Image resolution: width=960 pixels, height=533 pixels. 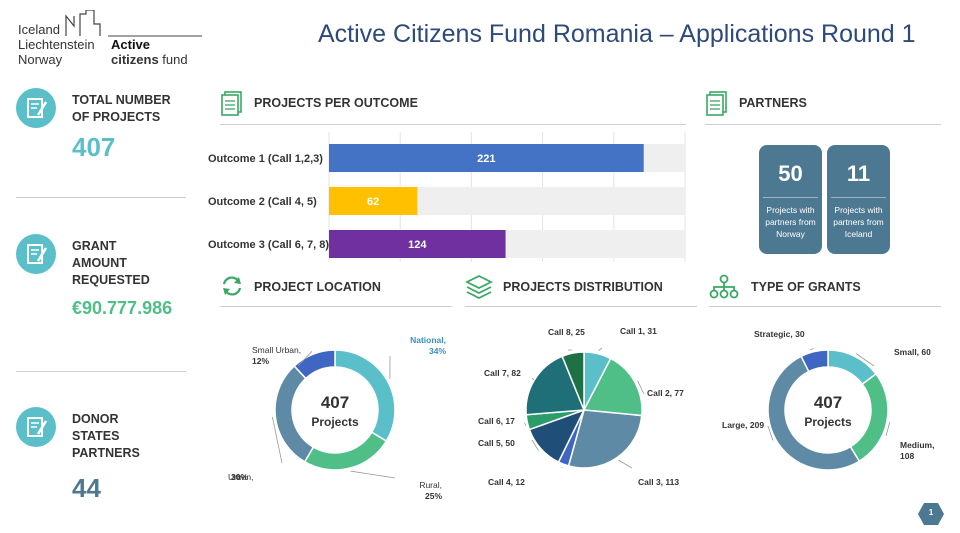 I want to click on logo-country-2: Liechtenstein, so click(x=56, y=44).